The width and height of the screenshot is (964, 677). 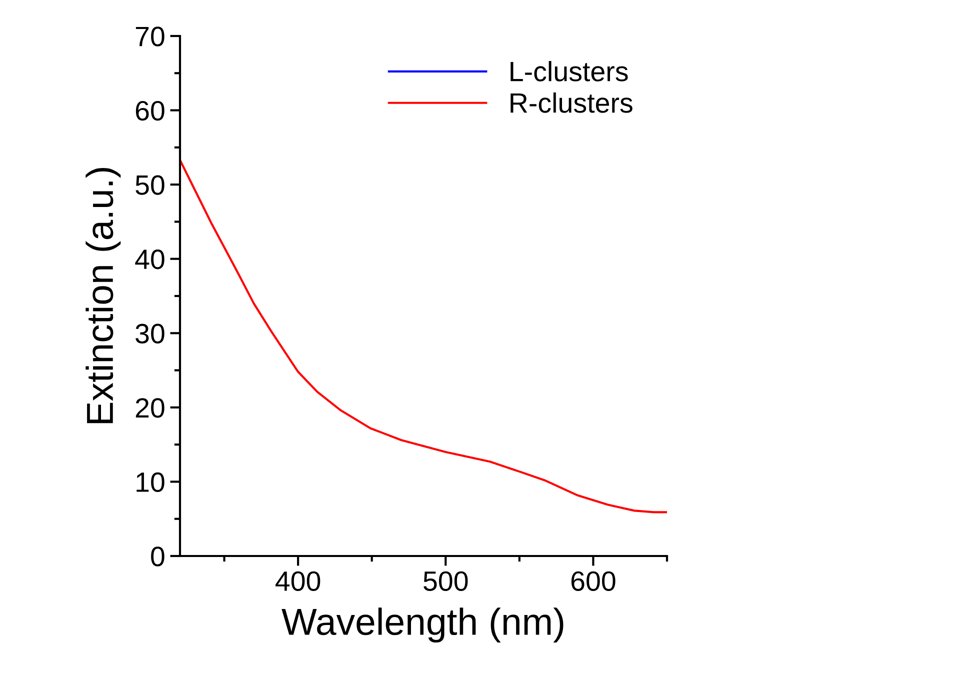 I want to click on y-tick-label: 0, so click(x=157, y=556).